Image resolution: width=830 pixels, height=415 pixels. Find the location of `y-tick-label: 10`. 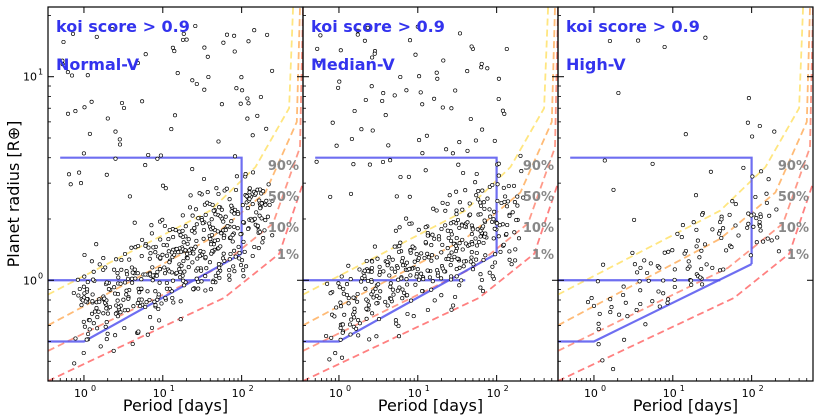

y-tick-label: 10 is located at coordinates (30, 77).